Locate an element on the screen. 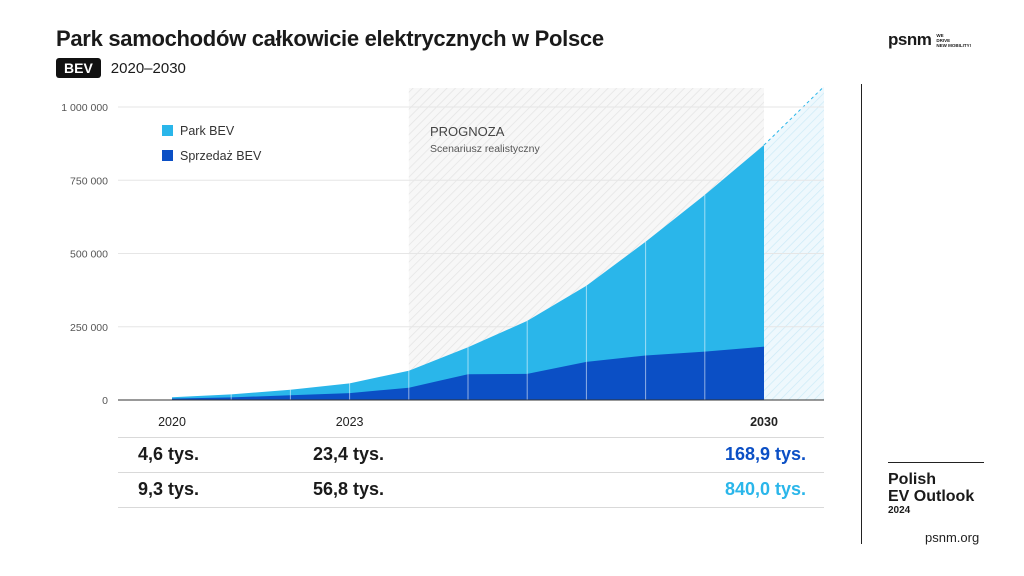  outlook-rule is located at coordinates (936, 462).